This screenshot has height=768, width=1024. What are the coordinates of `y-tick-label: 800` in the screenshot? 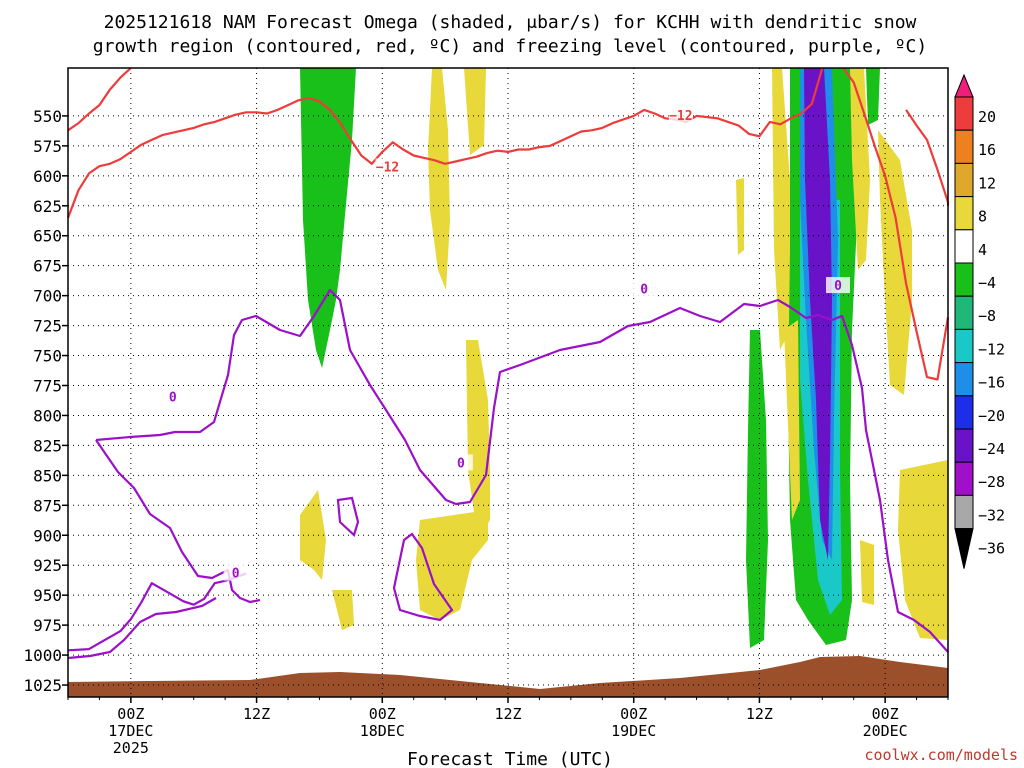 It's located at (47, 415).